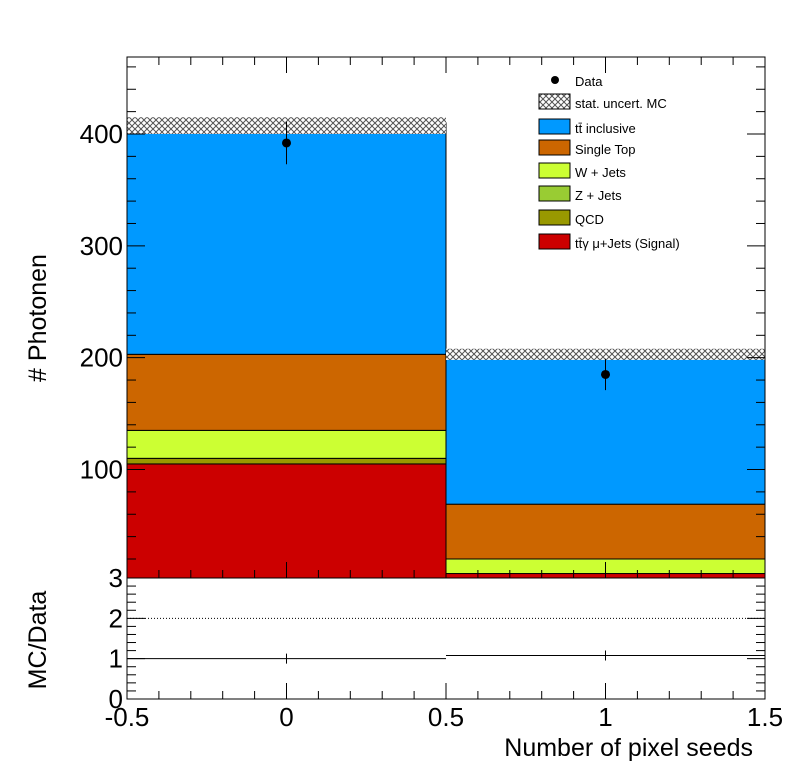 The height and width of the screenshot is (772, 796). Describe the element at coordinates (38, 640) in the screenshot. I see `ratio-y-axis-label: MC/Data` at that location.